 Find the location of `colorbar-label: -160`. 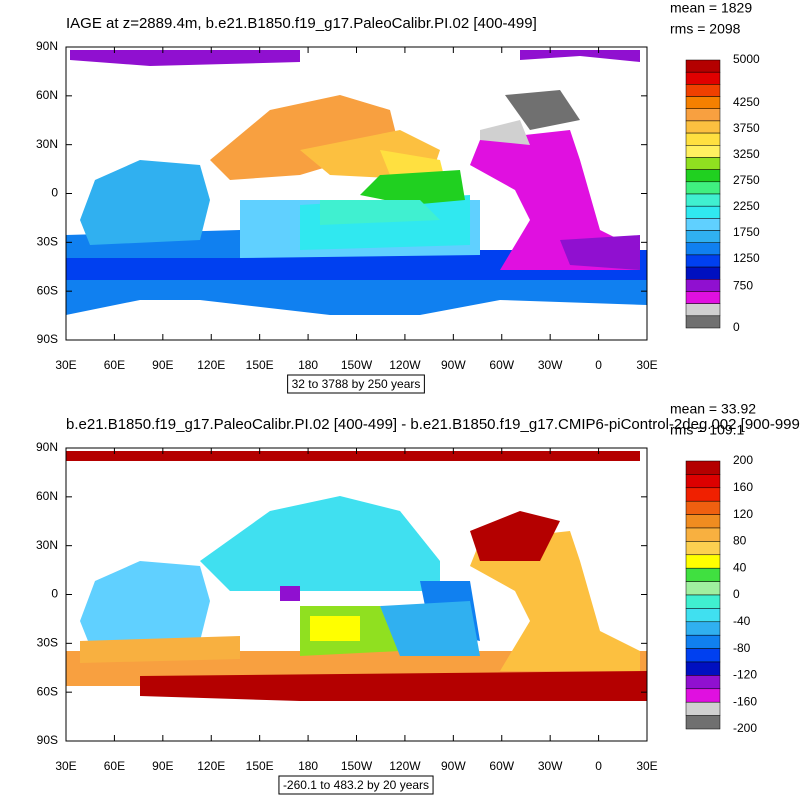

colorbar-label: -160 is located at coordinates (745, 701).